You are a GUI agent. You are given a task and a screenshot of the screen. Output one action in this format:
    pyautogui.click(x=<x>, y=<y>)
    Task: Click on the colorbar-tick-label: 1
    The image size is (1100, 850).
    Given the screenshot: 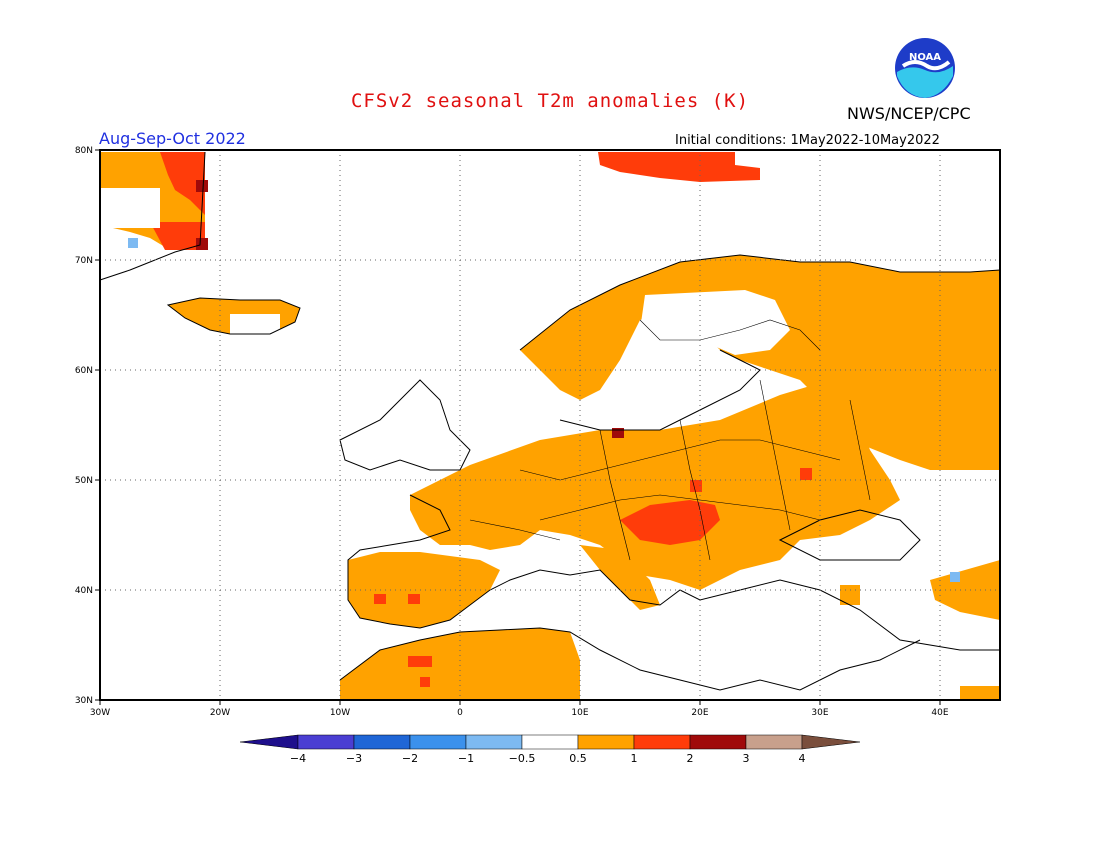 What is the action you would take?
    pyautogui.click(x=634, y=758)
    